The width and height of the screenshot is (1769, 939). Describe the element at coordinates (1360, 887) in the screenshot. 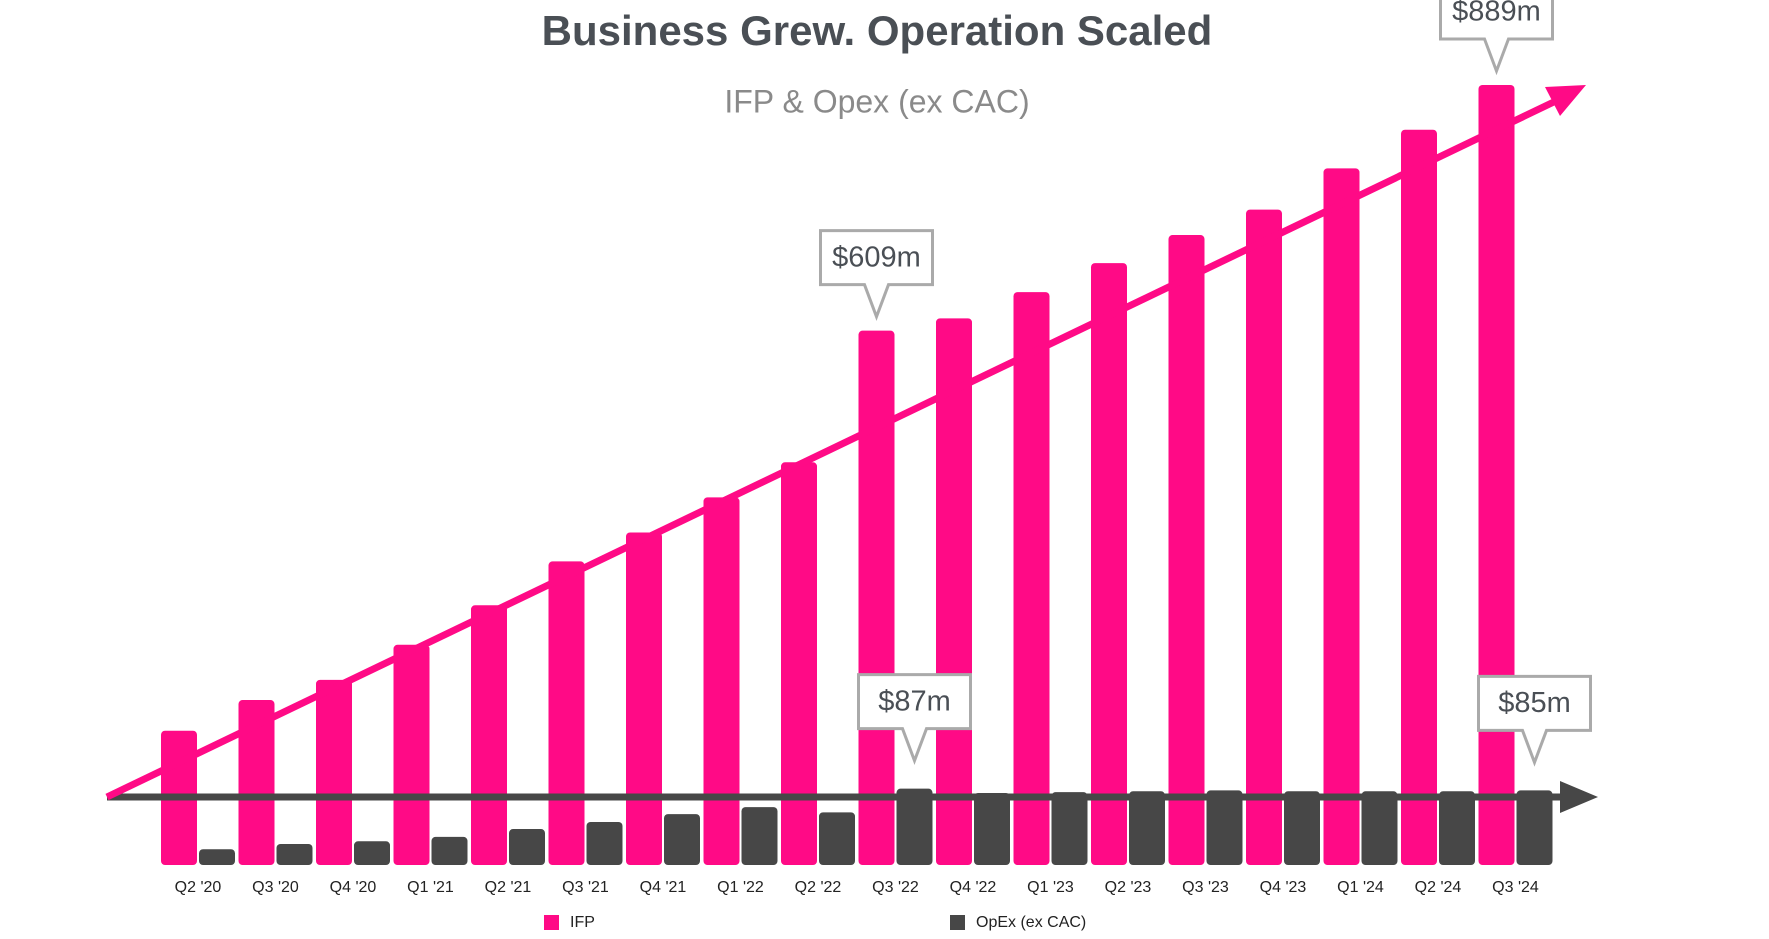

I see `x-tick-label: Q1 '24` at that location.